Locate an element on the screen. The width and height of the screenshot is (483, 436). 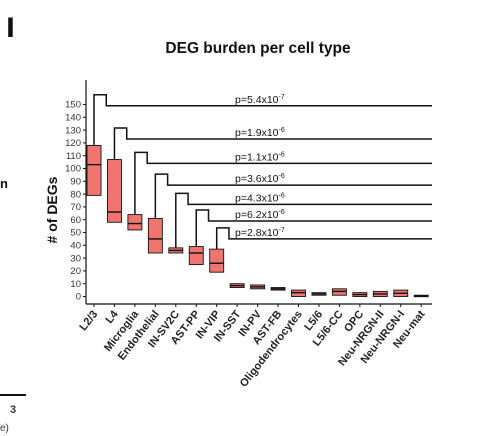
significance-bracket: p=5.4x10-7 is located at coordinates (262, 120).